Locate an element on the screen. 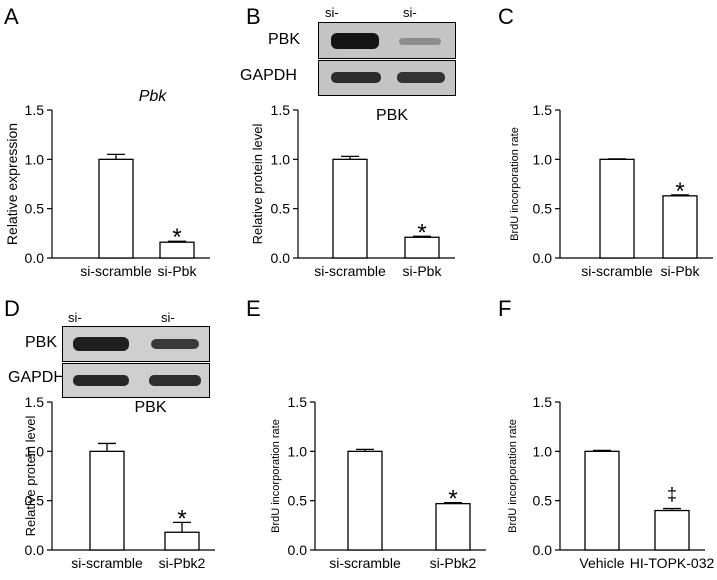  chart-f-category-label: Vehicle is located at coordinates (601, 563).